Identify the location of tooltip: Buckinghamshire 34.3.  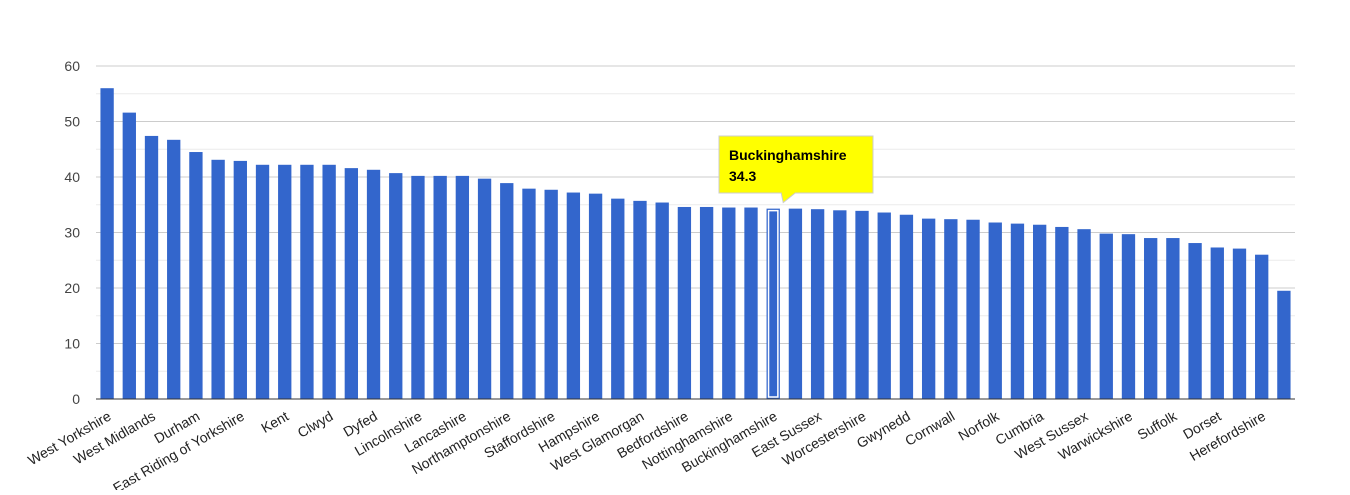
(796, 169).